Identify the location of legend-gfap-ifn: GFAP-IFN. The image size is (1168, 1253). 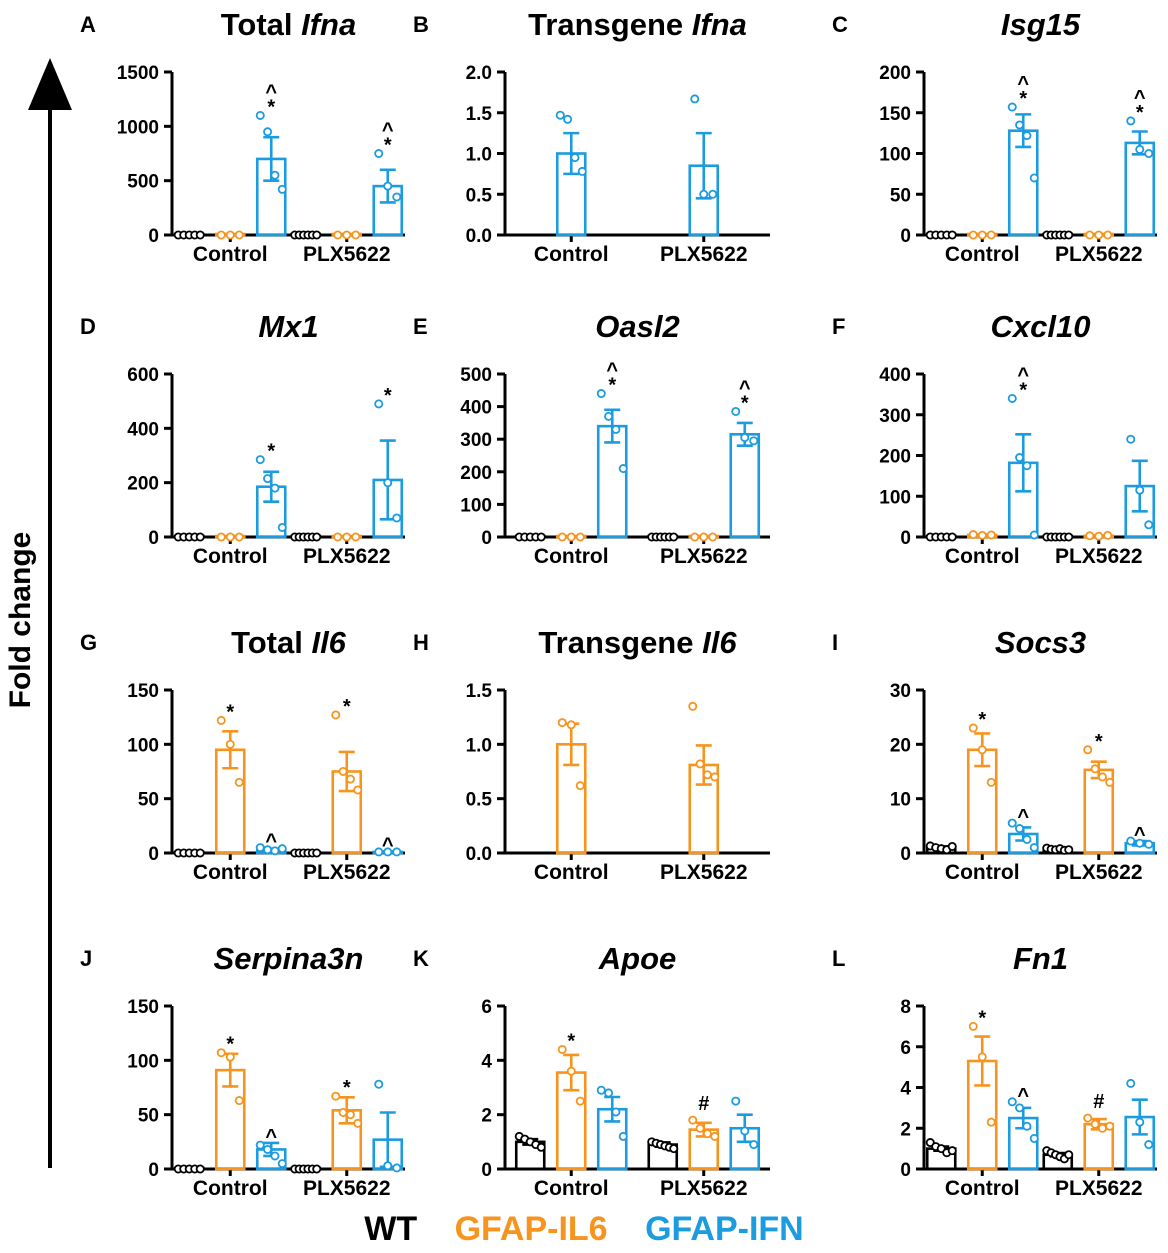
(724, 1229).